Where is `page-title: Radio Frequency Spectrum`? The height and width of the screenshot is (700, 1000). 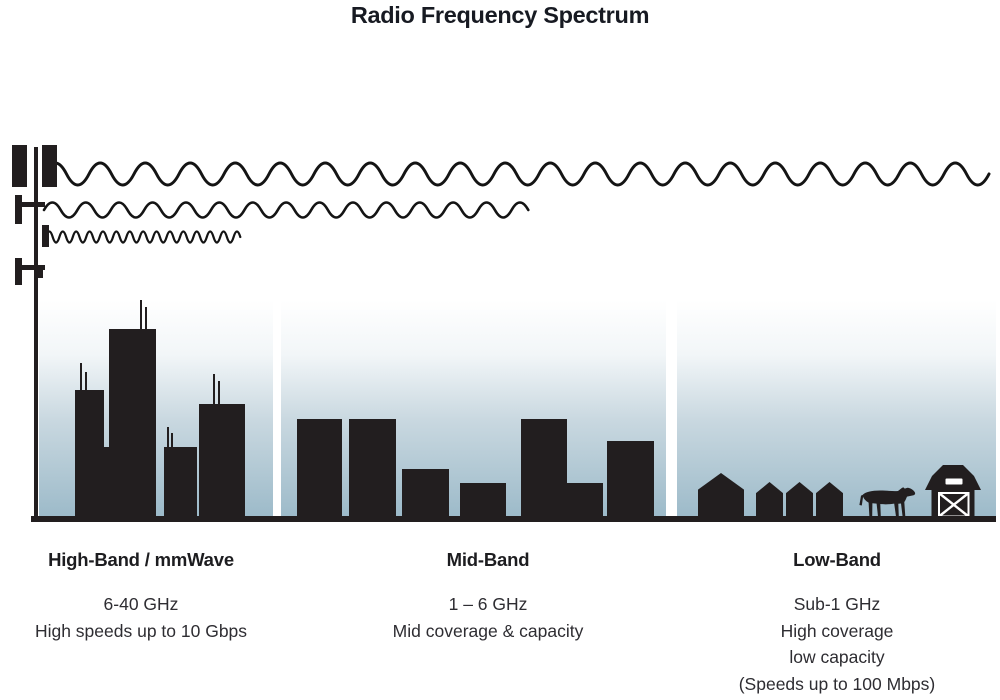 page-title: Radio Frequency Spectrum is located at coordinates (500, 15).